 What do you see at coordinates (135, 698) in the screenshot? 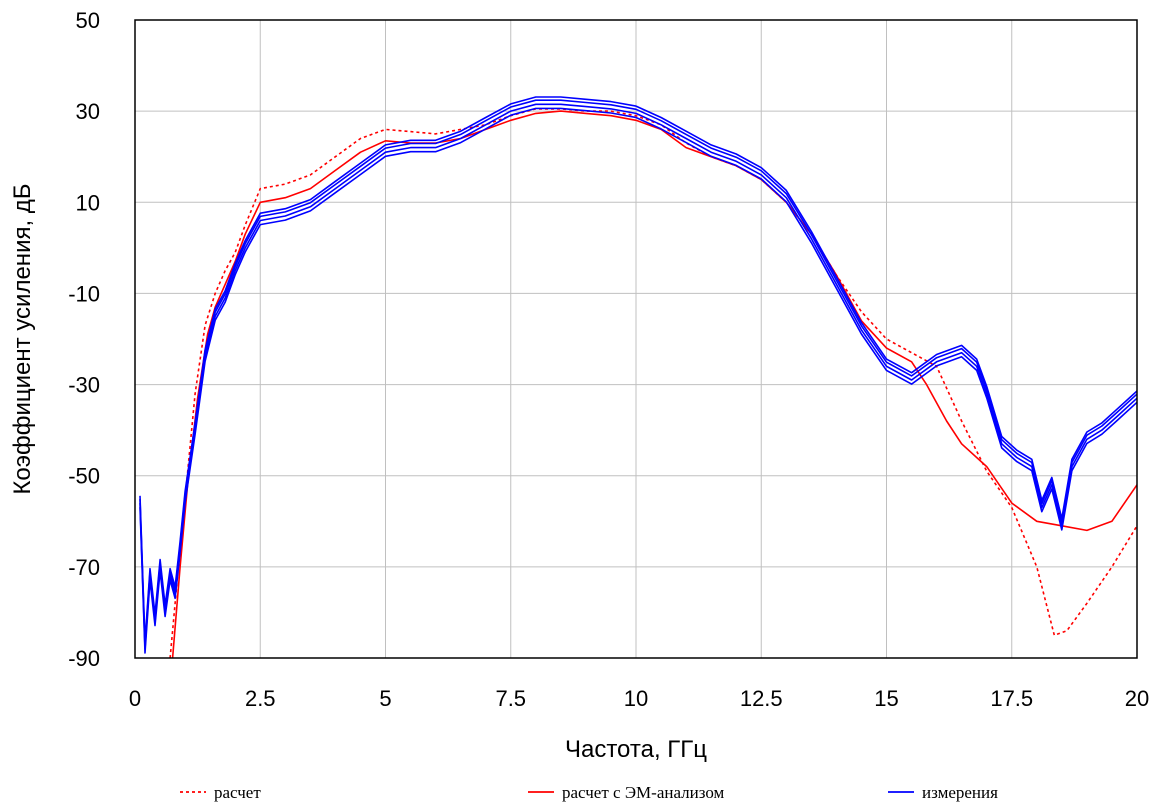
I see `x-tick-label: 0` at bounding box center [135, 698].